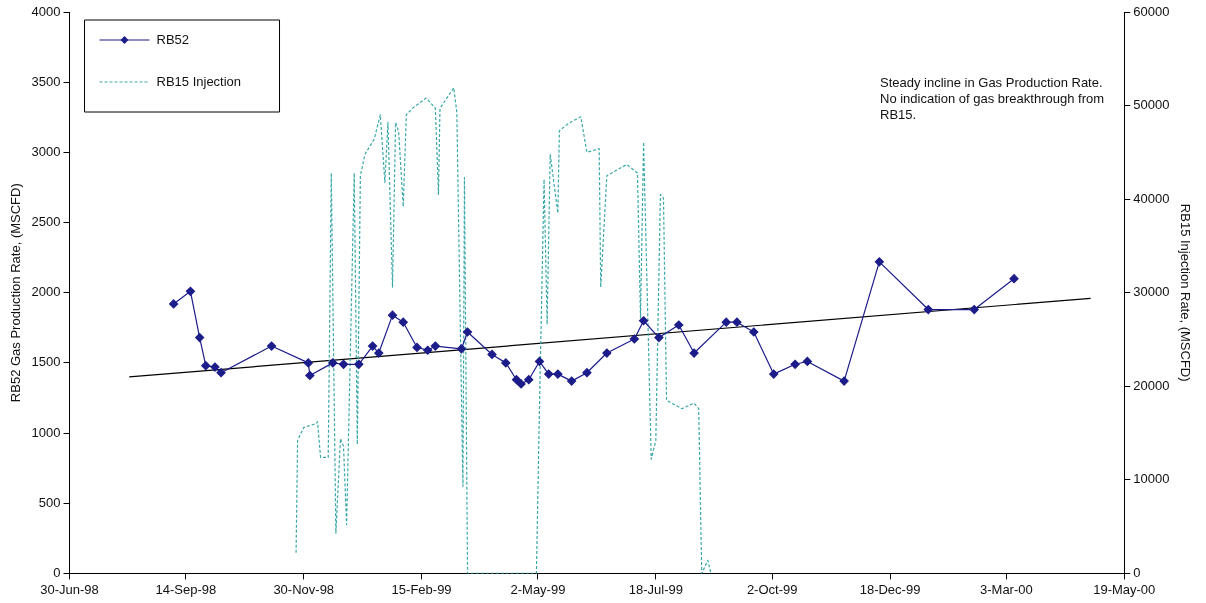 The height and width of the screenshot is (603, 1206). Describe the element at coordinates (46, 362) in the screenshot. I see `y-tick-label: 1500` at that location.